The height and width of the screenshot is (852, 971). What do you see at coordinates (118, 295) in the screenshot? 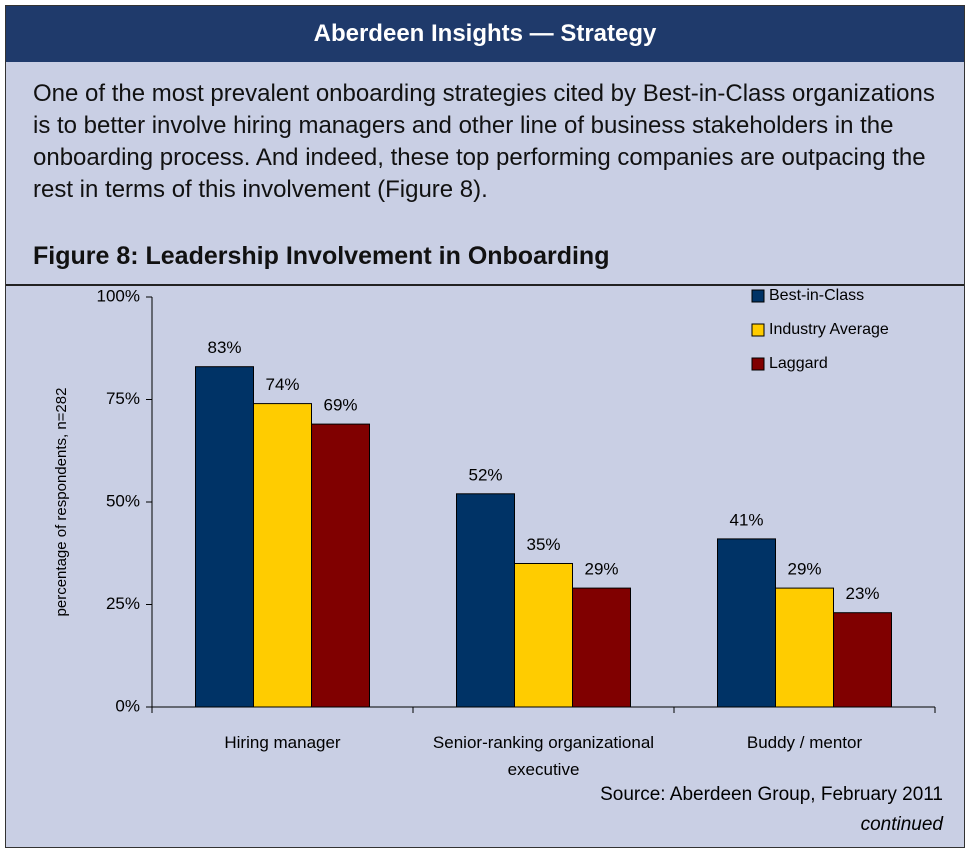
I see `y-tick-label: 100%` at bounding box center [118, 295].